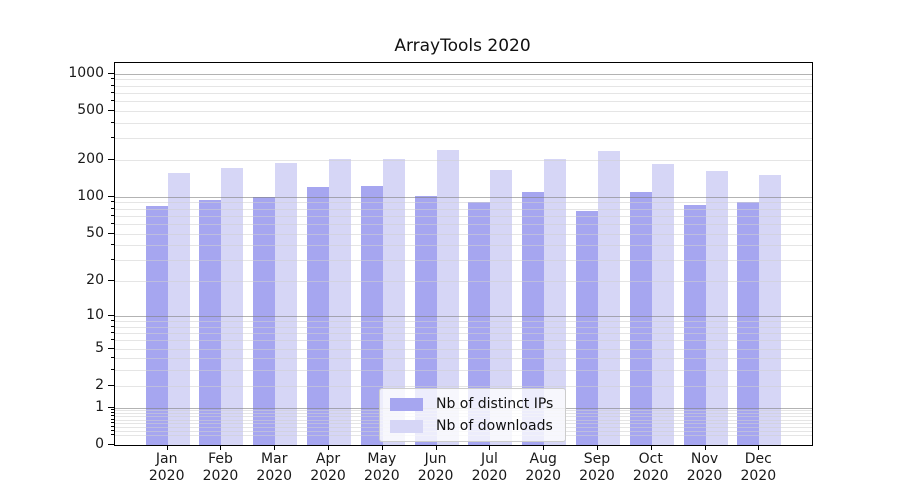  I want to click on bar-distinct-ips-aug, so click(533, 318).